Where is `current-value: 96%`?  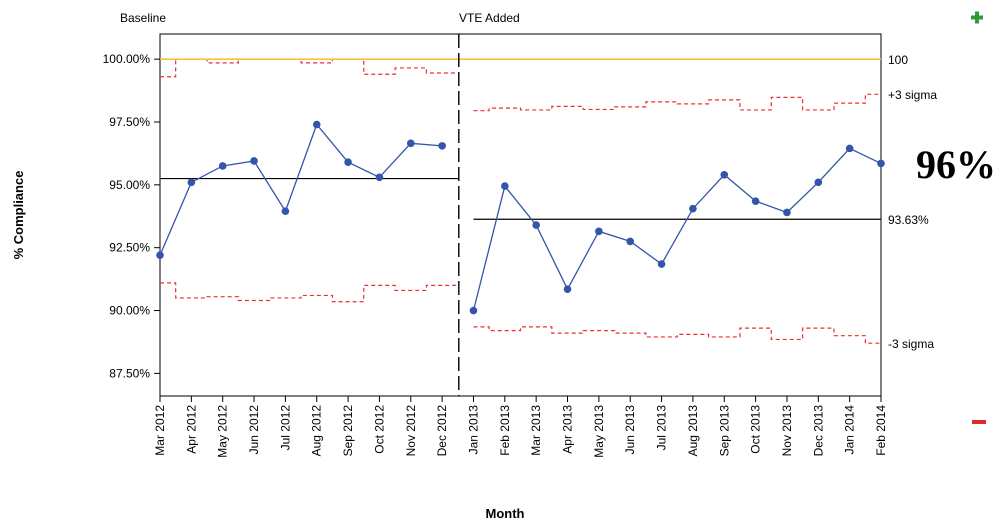 current-value: 96% is located at coordinates (956, 164).